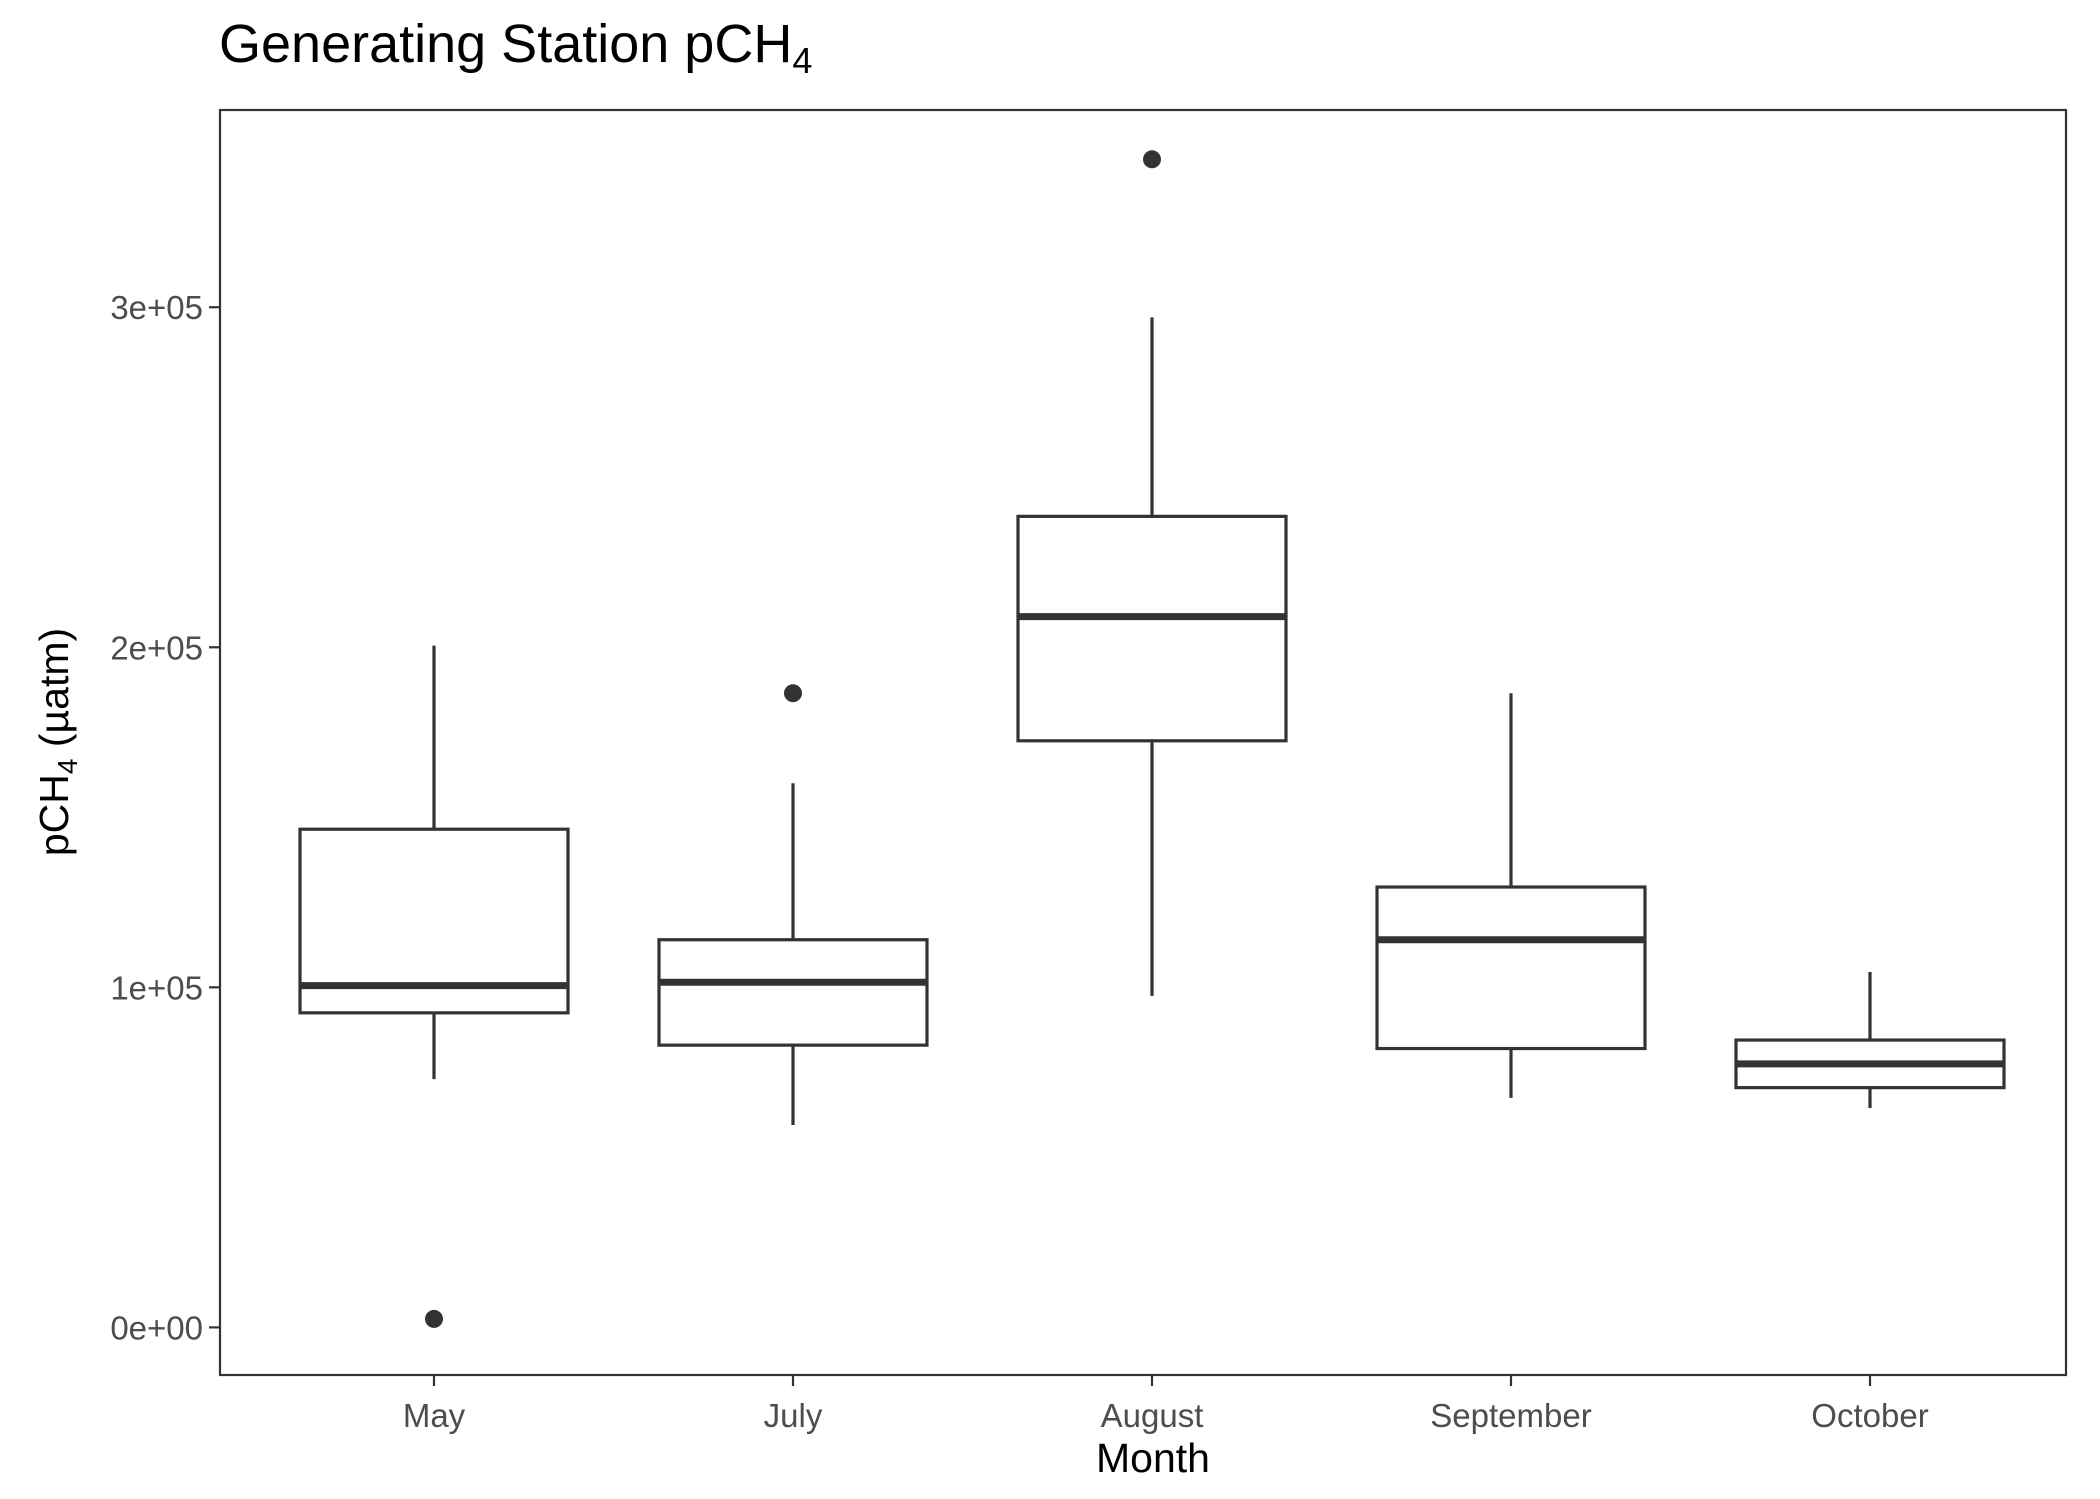 The height and width of the screenshot is (1499, 2100). What do you see at coordinates (54, 693) in the screenshot?
I see `y-axis-title-suffix: (µatm)` at bounding box center [54, 693].